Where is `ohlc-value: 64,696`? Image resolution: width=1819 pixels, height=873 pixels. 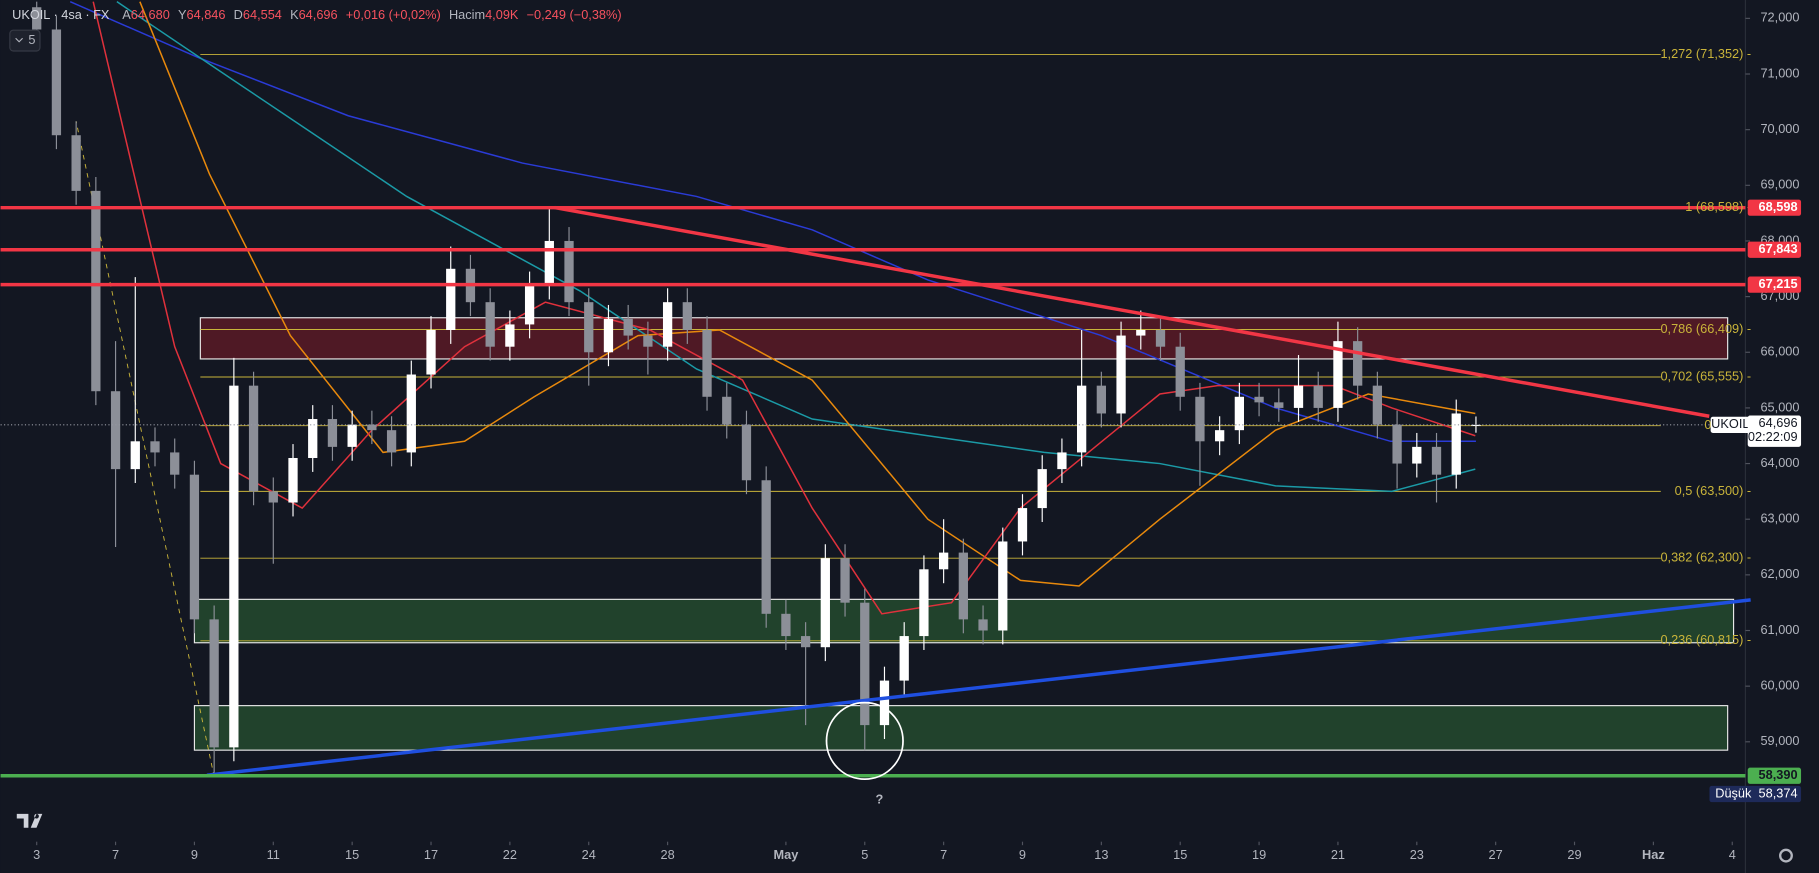 ohlc-value: 64,696 is located at coordinates (318, 15).